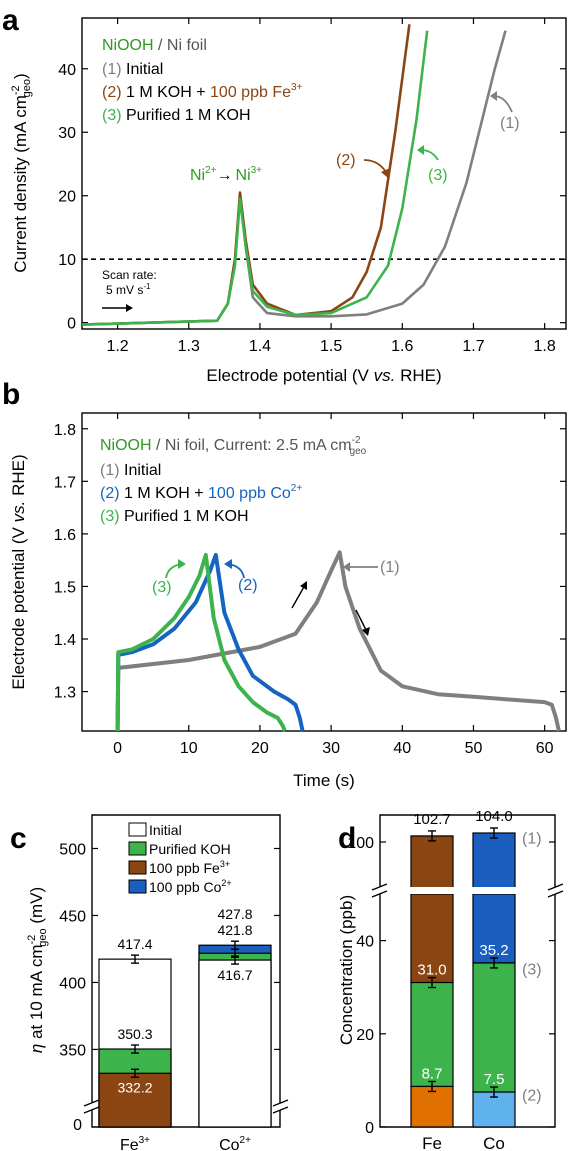 The image size is (569, 1151). I want to click on y-tick-label: 1.4, so click(65, 640).